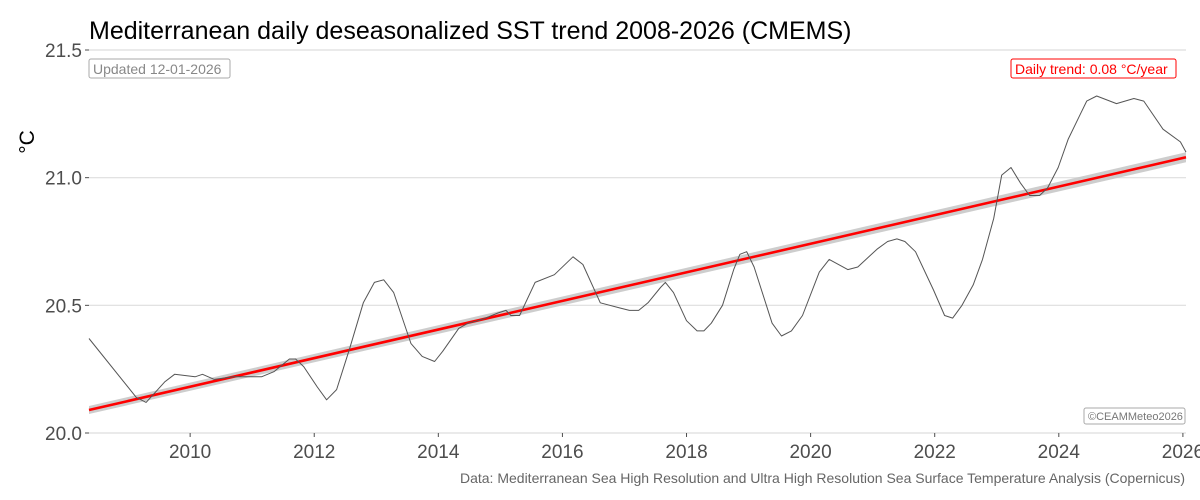  What do you see at coordinates (190, 452) in the screenshot?
I see `x-tick-label: 2010` at bounding box center [190, 452].